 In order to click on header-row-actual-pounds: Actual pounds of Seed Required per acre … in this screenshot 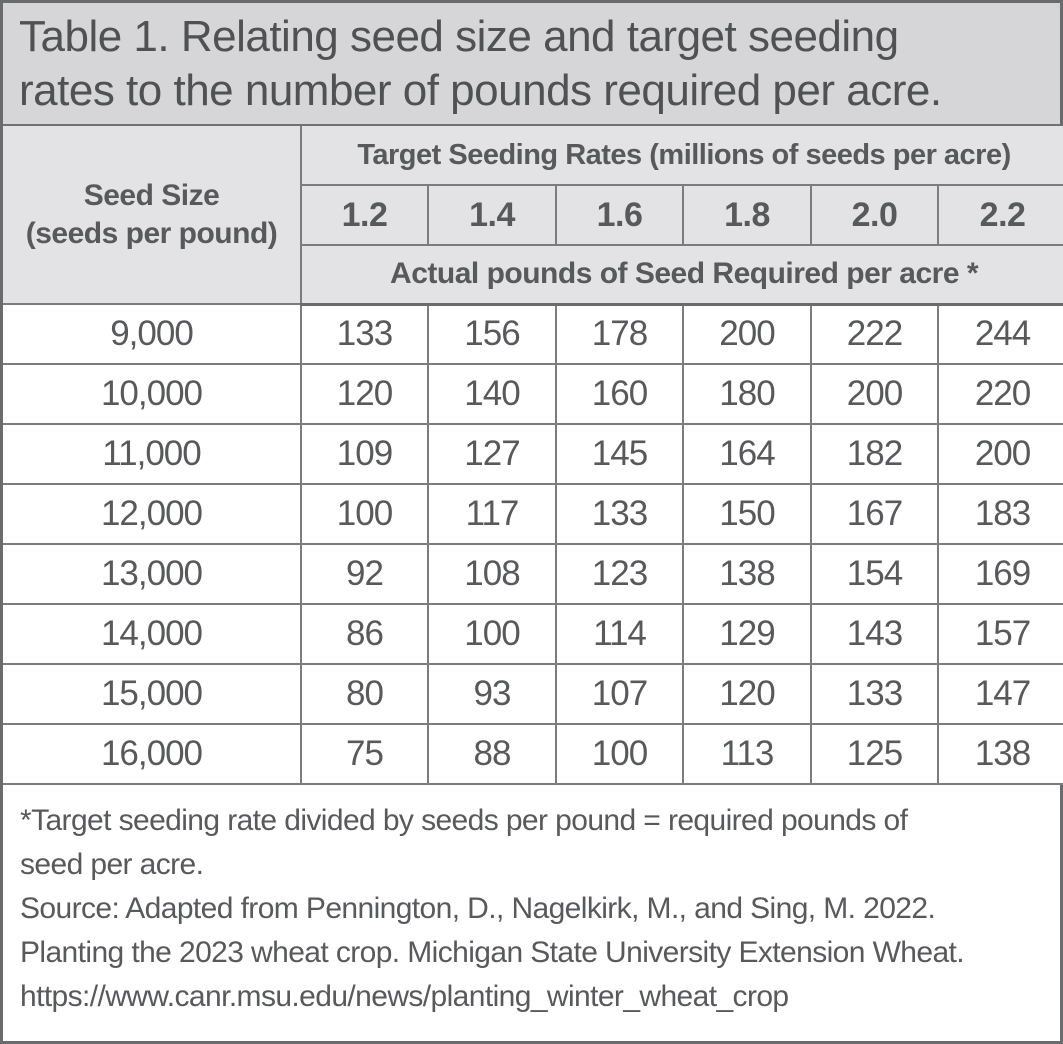, I will do `click(533, 275)`.